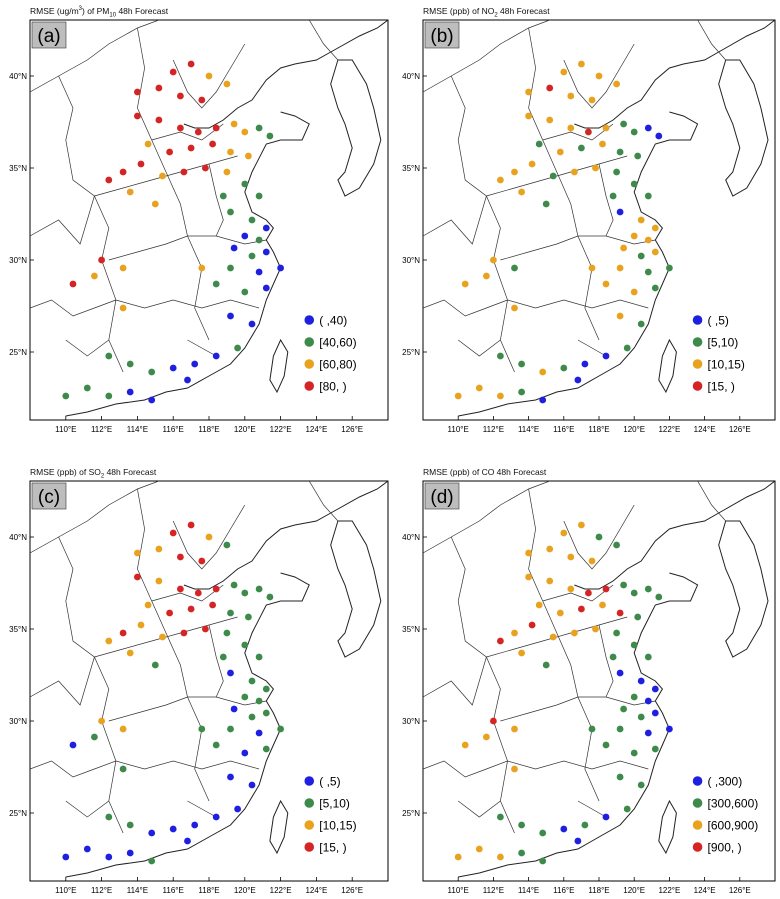 Image resolution: width=780 pixels, height=899 pixels. What do you see at coordinates (723, 343) in the screenshot?
I see `legend-label: [5,10)` at bounding box center [723, 343].